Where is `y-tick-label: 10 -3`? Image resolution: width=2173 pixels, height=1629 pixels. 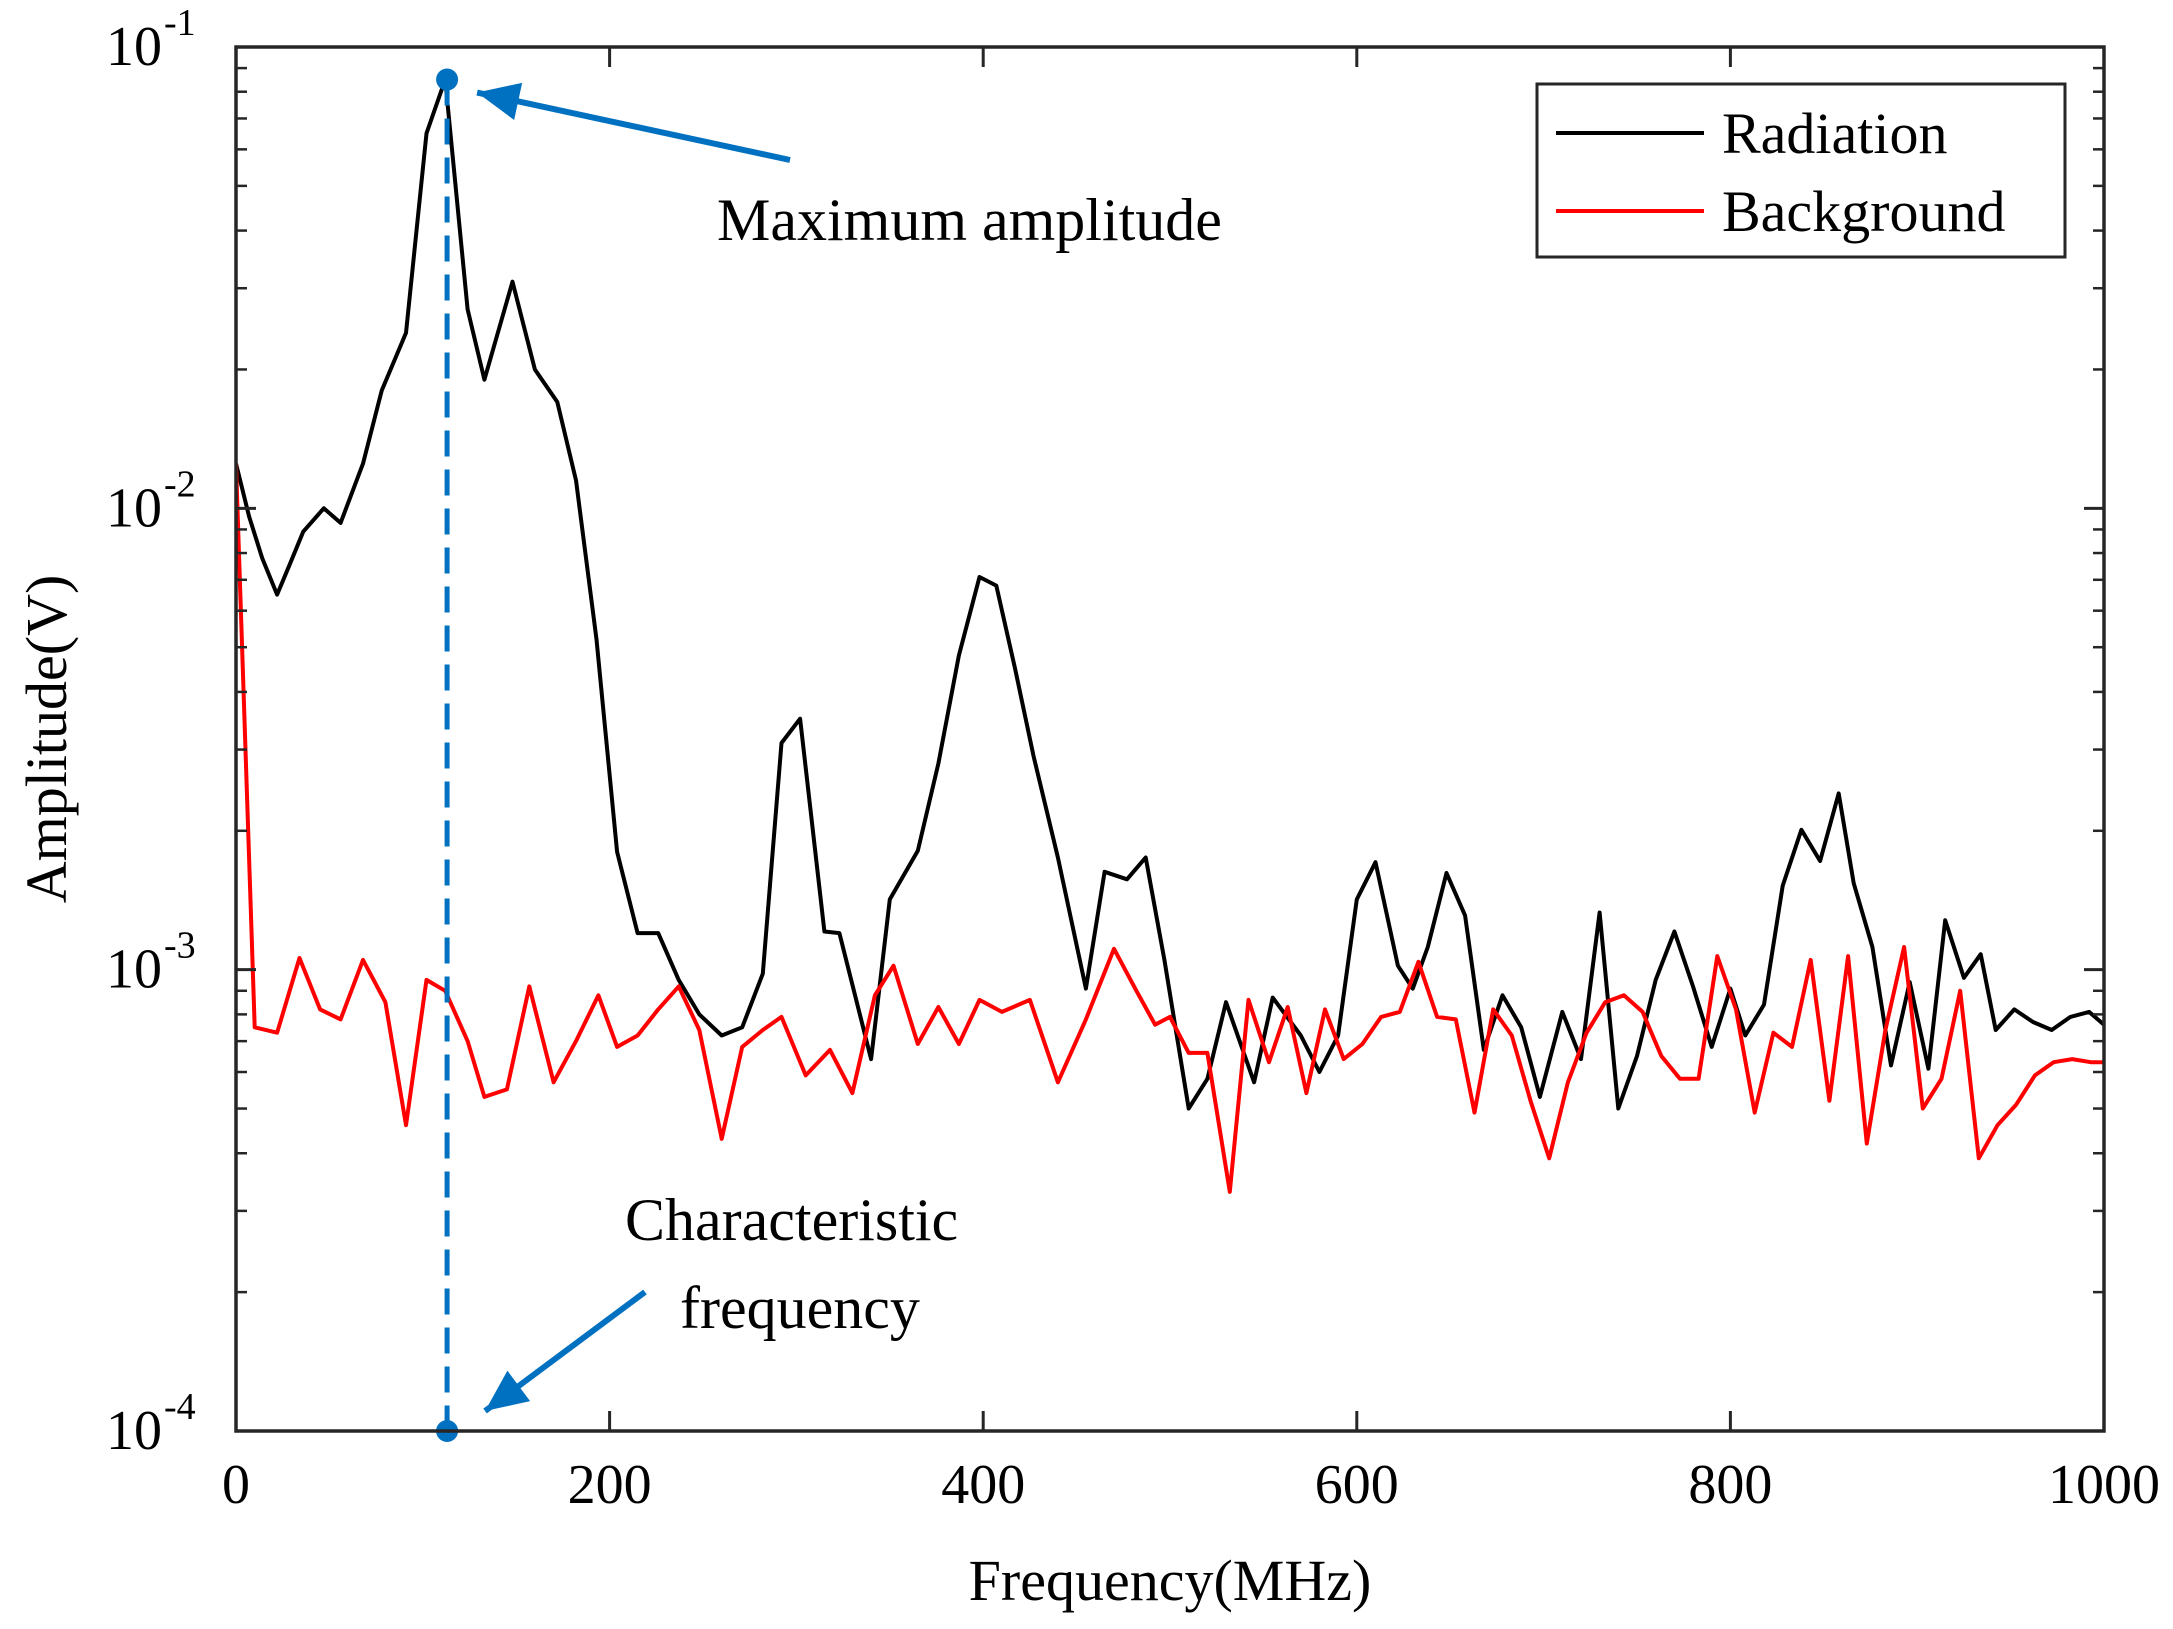
y-tick-label: 10 -3 is located at coordinates (151, 963).